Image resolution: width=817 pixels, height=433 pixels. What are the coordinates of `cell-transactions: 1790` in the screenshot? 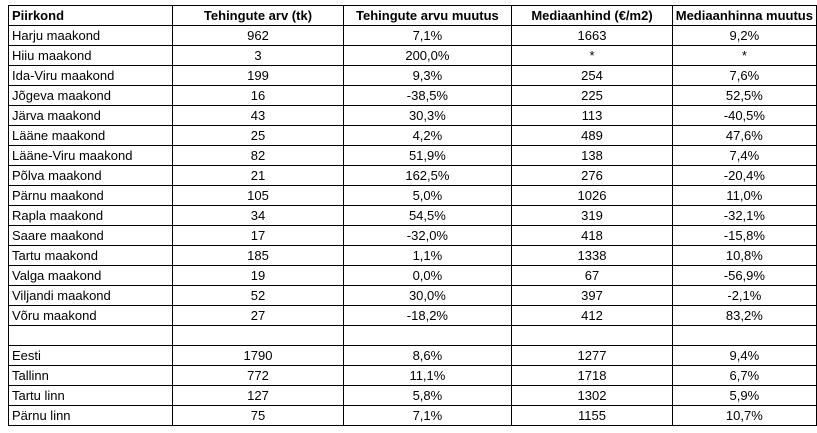 It's located at (258, 355).